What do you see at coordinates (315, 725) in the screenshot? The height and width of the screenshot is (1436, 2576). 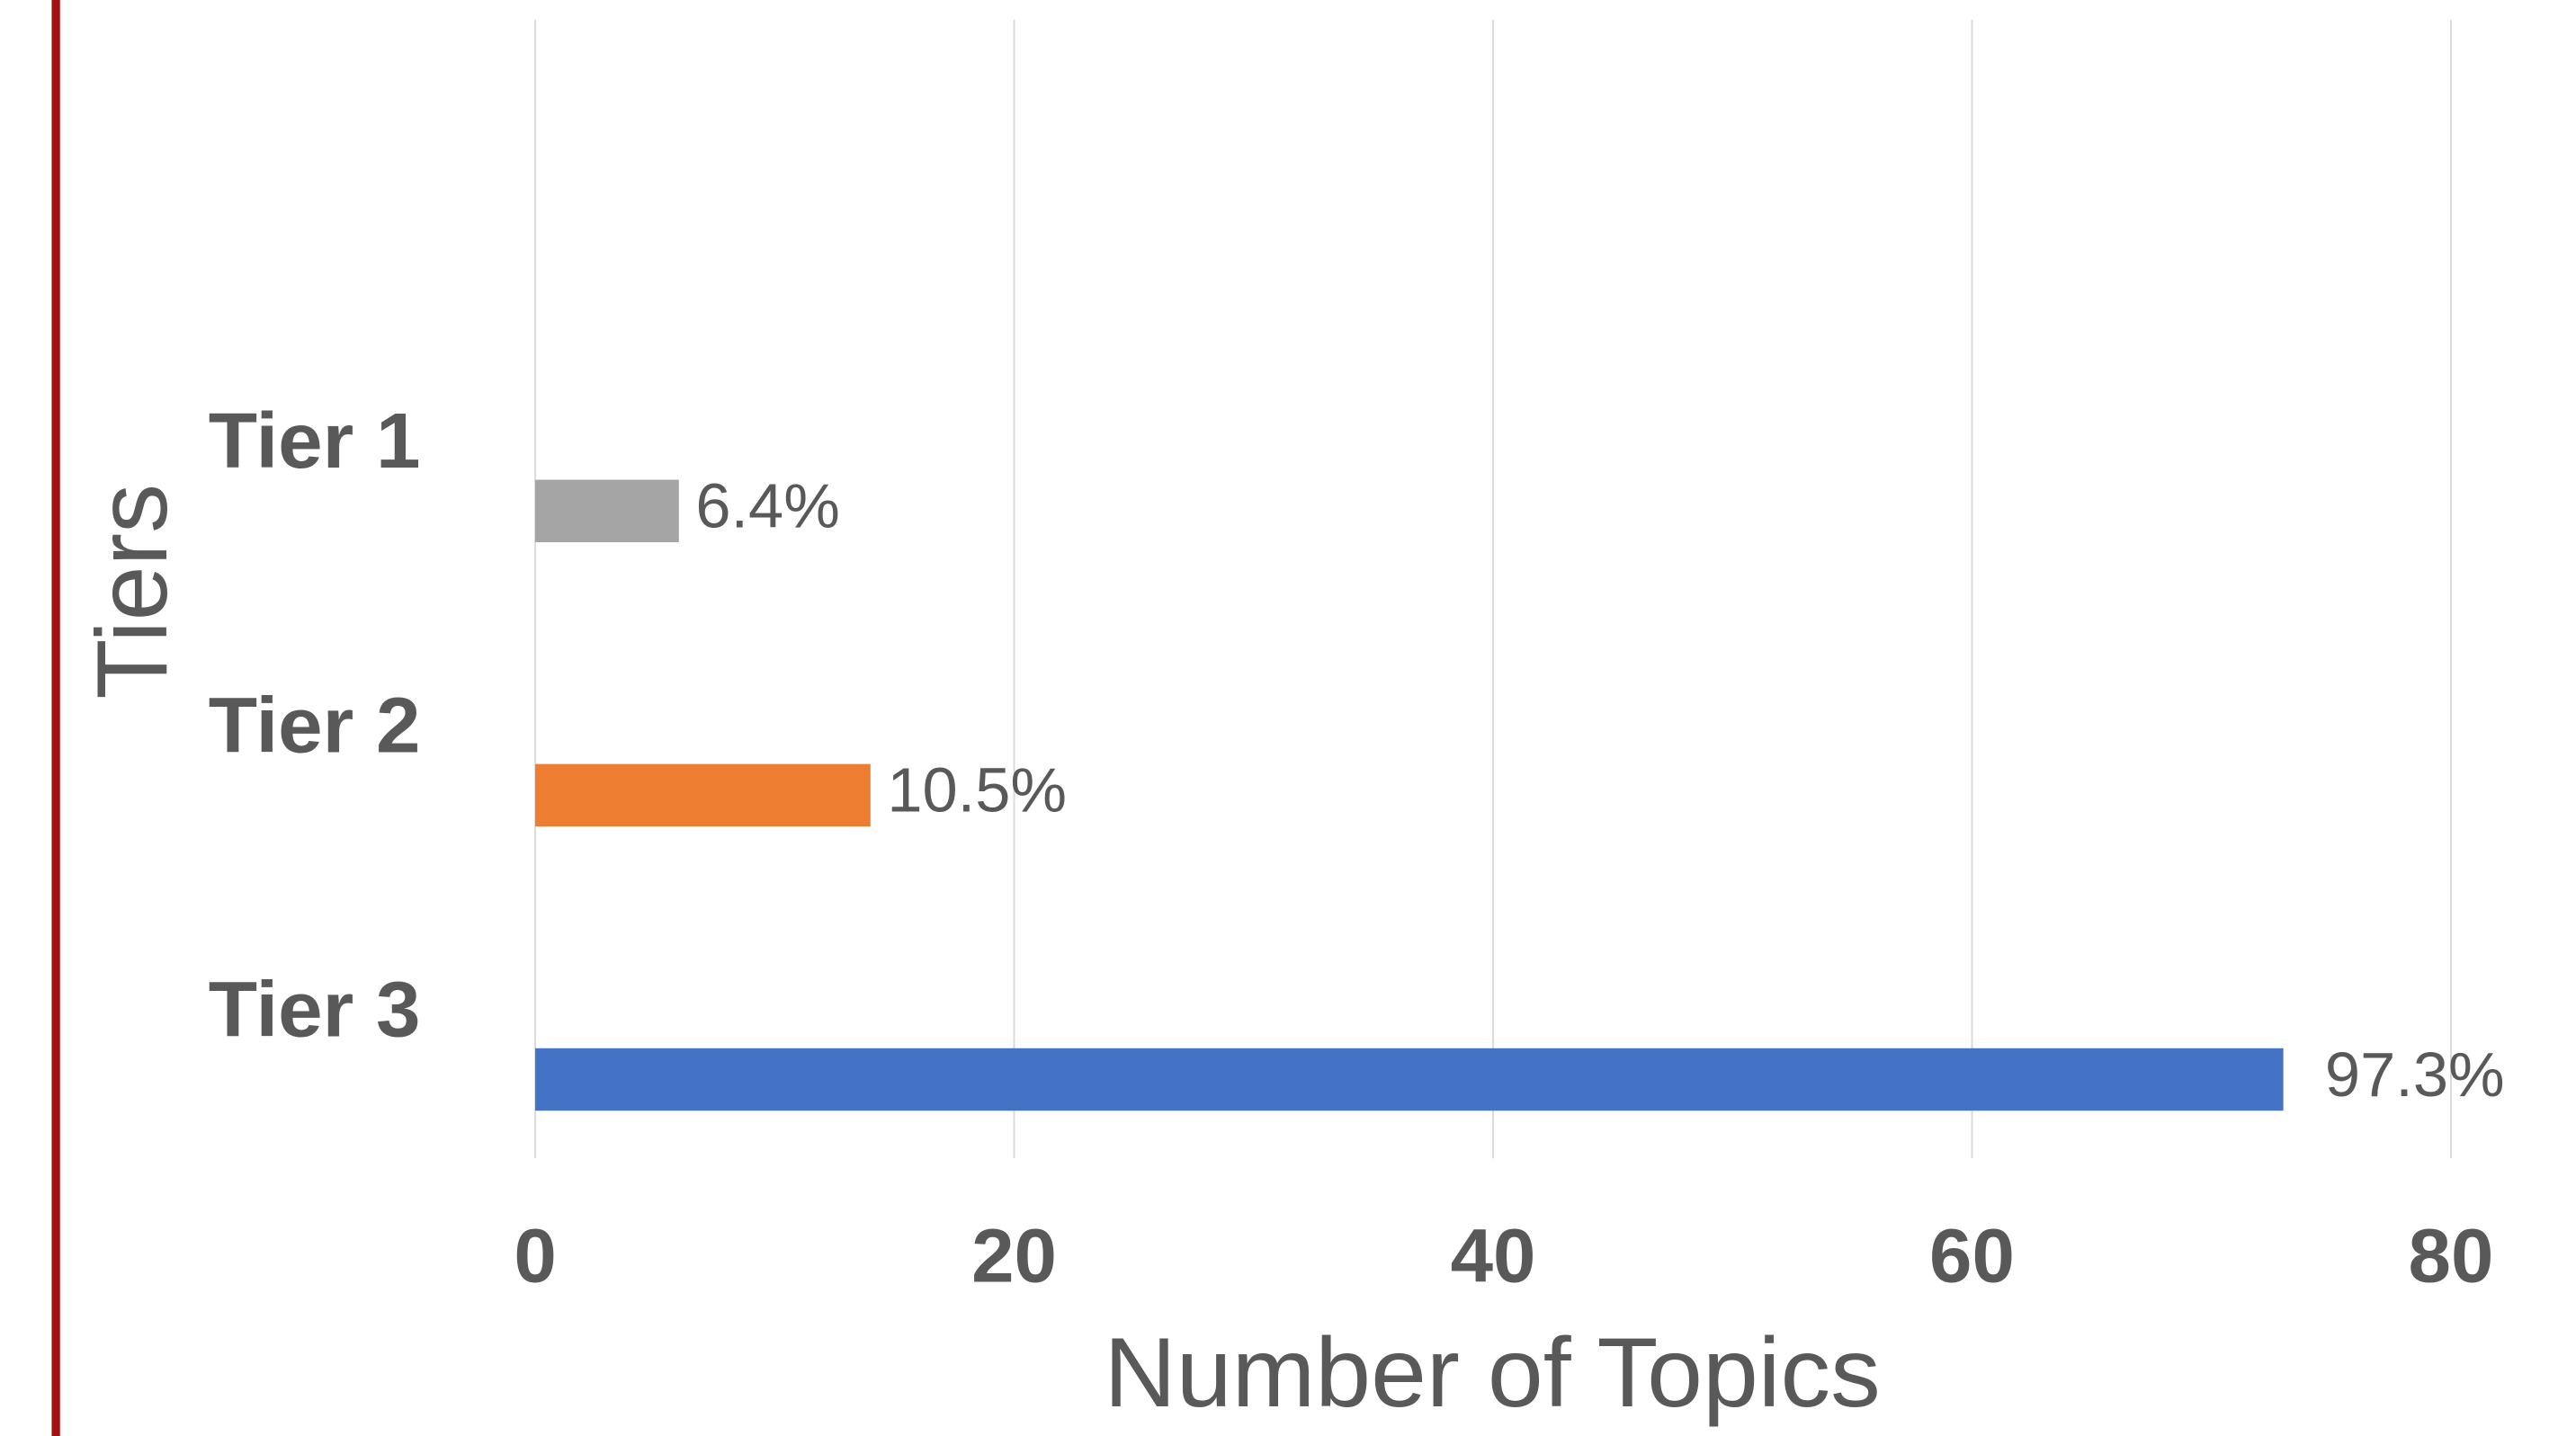 I see `category-label: Tier 2` at bounding box center [315, 725].